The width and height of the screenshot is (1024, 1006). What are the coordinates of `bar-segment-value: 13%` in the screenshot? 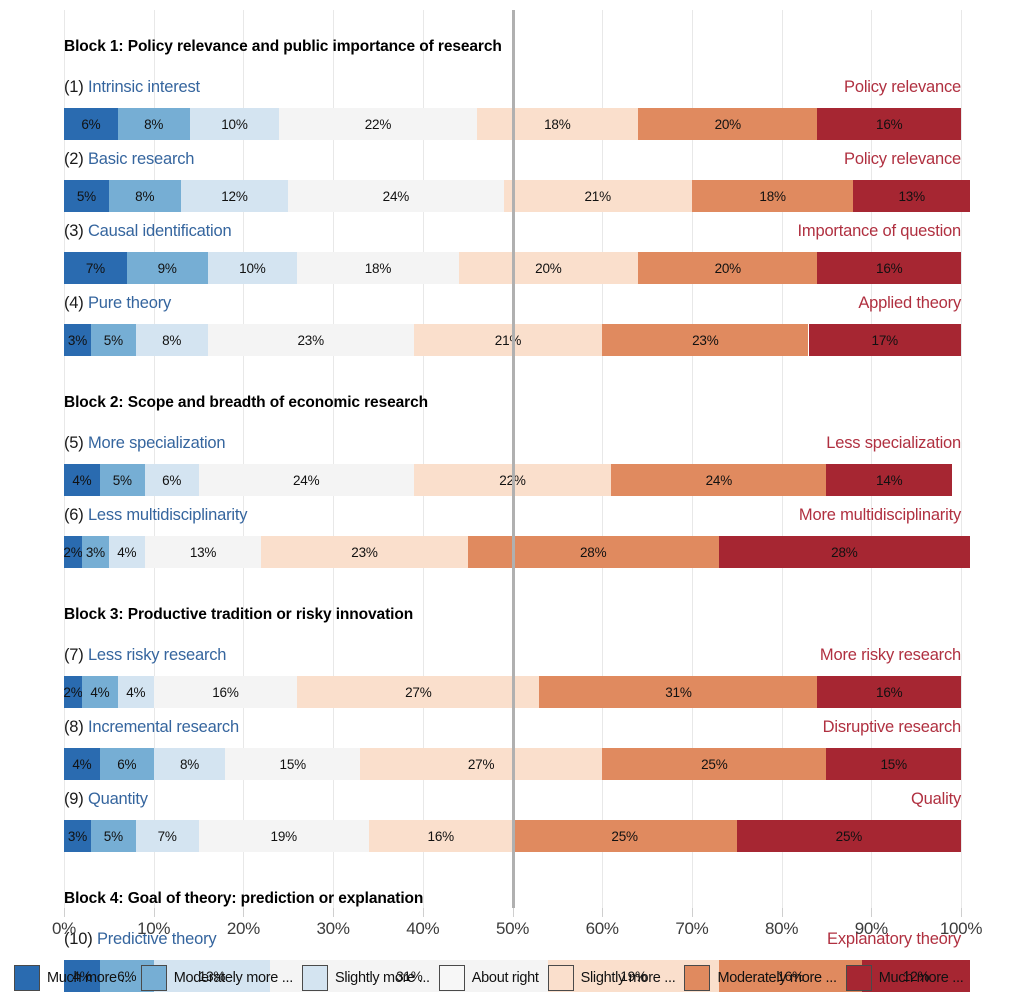 It's located at (212, 976).